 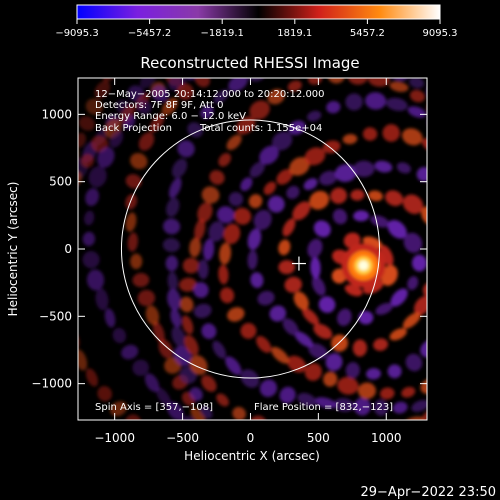 I want to click on y-tick-label: −1000, so click(x=51, y=384).